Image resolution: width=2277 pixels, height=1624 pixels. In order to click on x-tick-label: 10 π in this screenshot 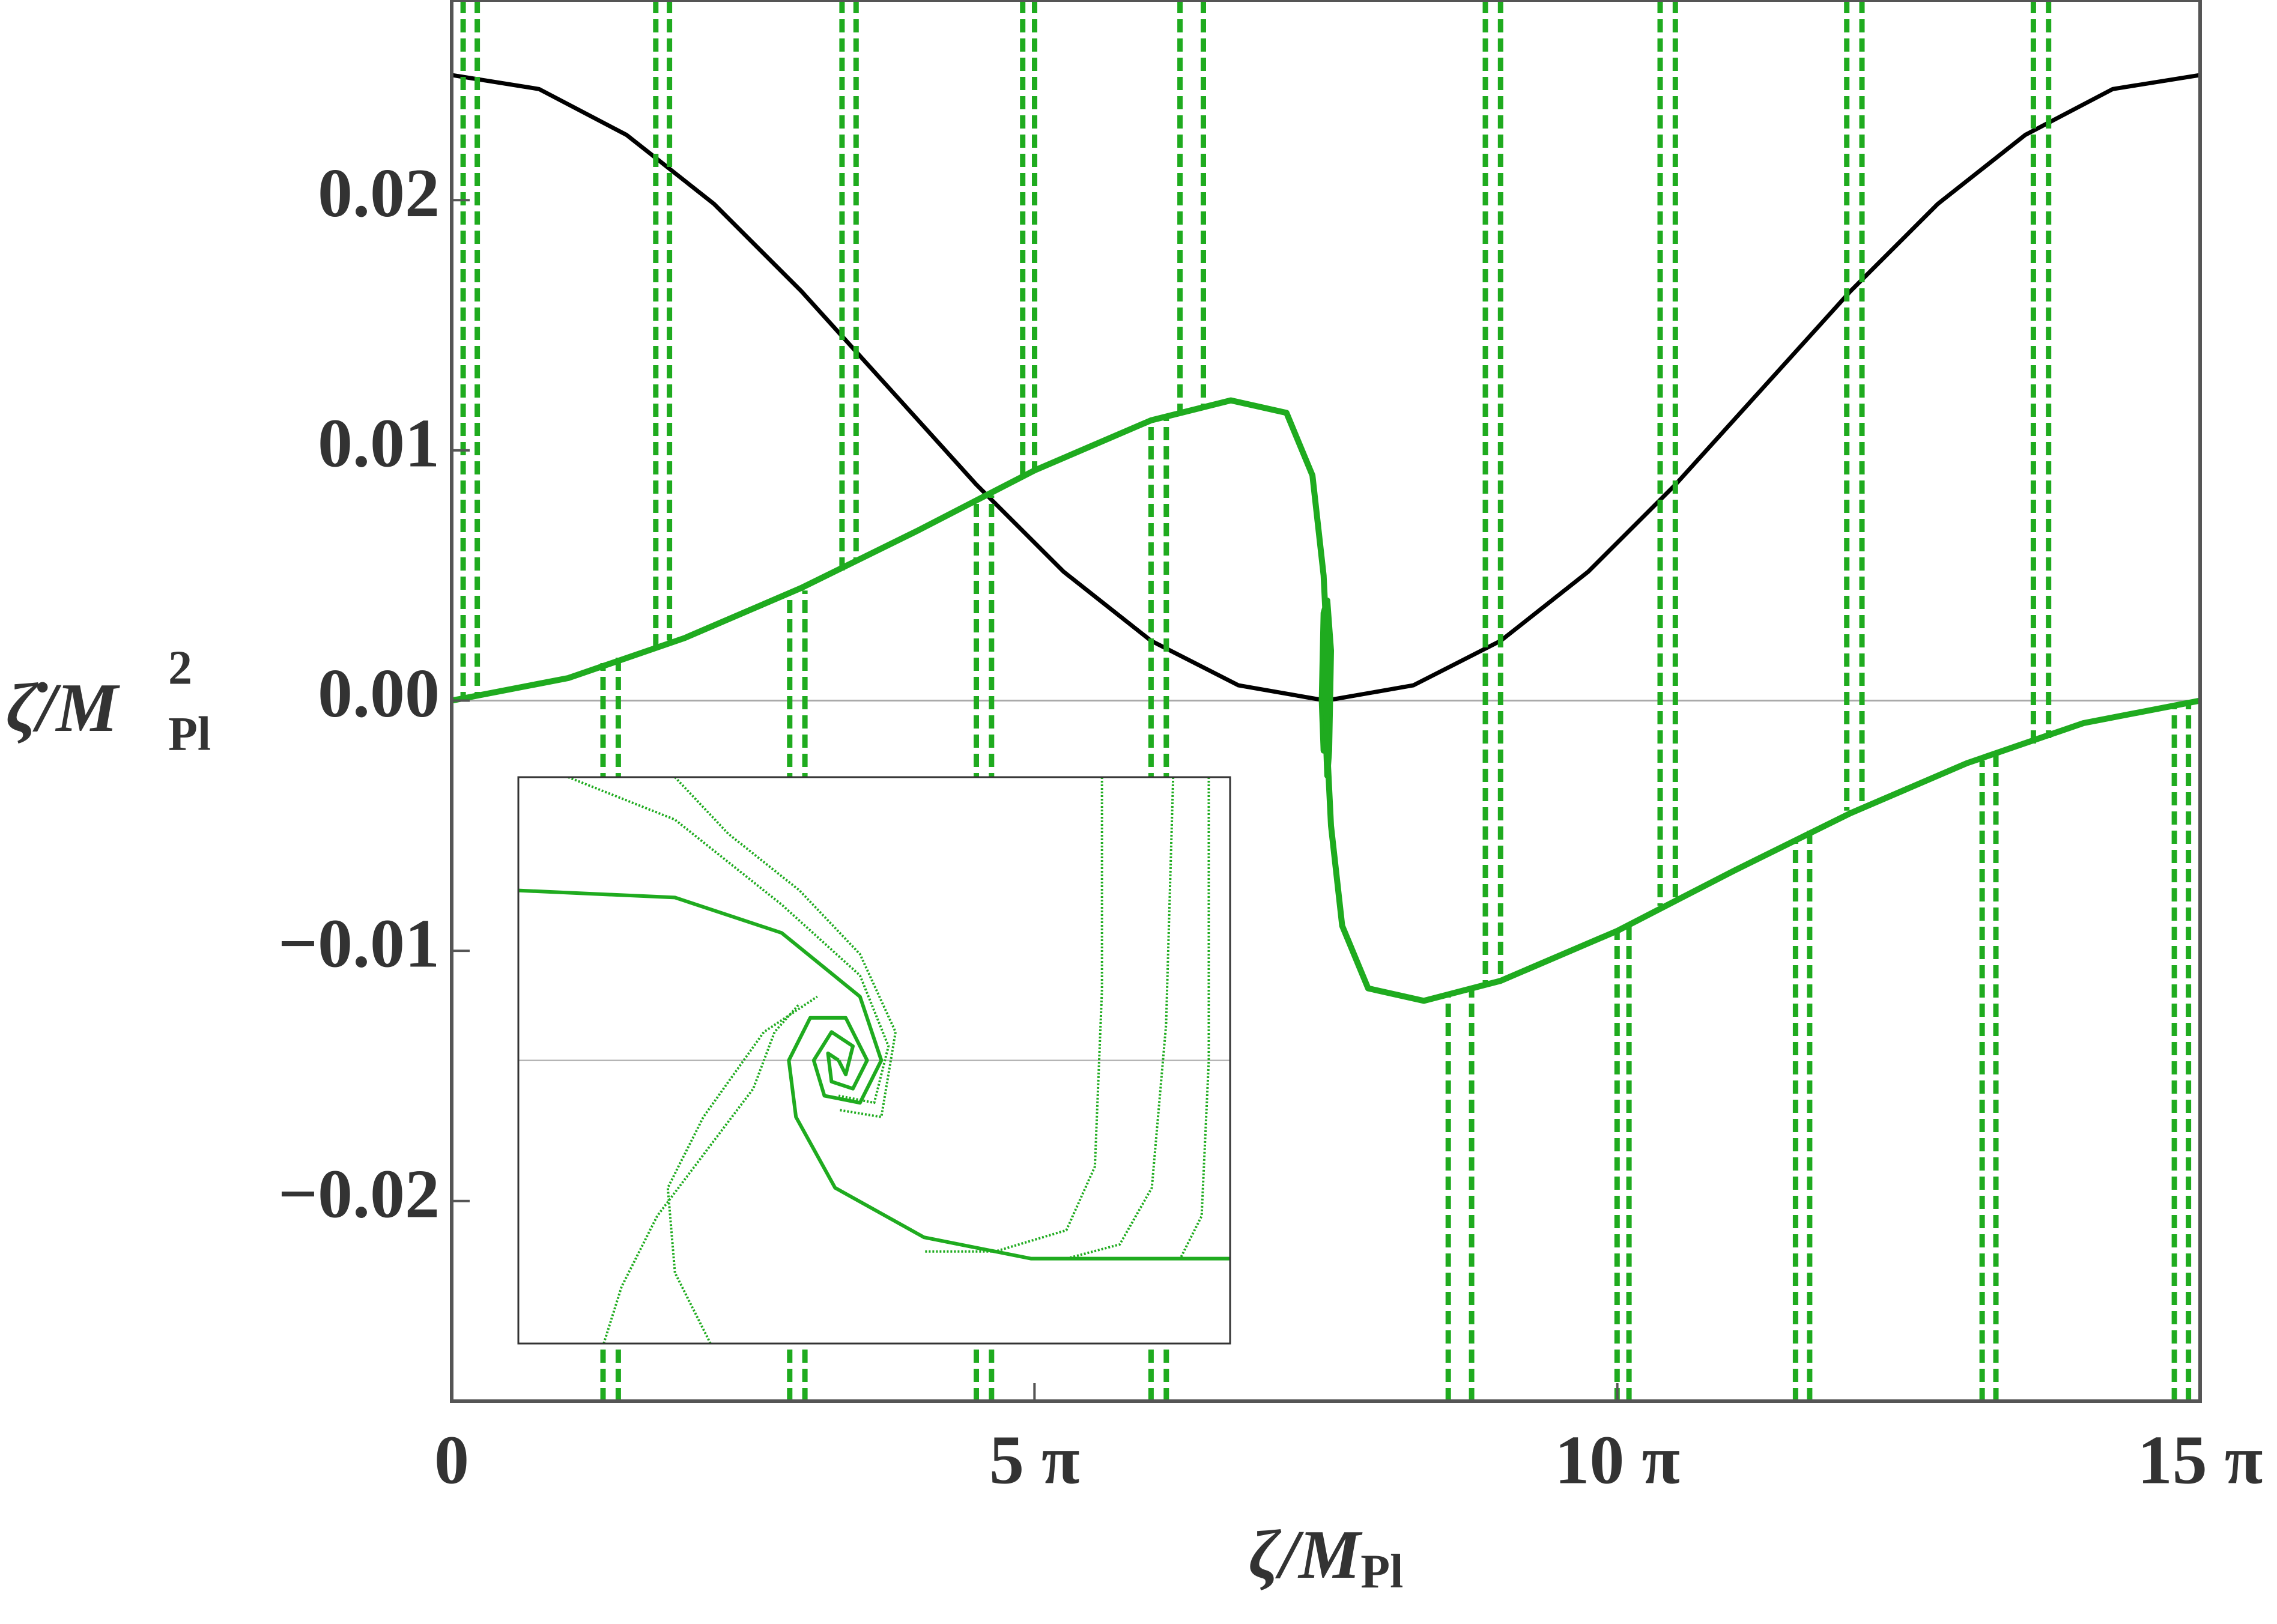, I will do `click(1617, 1460)`.